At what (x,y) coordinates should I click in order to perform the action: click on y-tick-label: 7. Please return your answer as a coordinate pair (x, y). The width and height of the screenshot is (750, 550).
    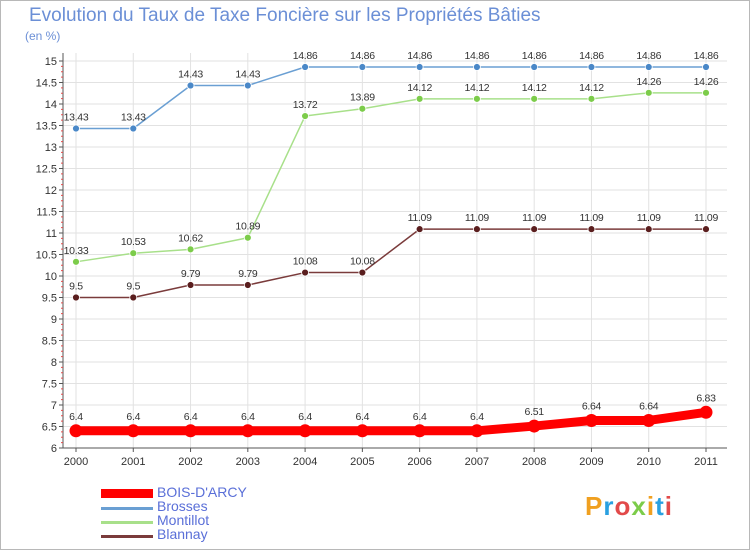
    Looking at the image, I should click on (54, 406).